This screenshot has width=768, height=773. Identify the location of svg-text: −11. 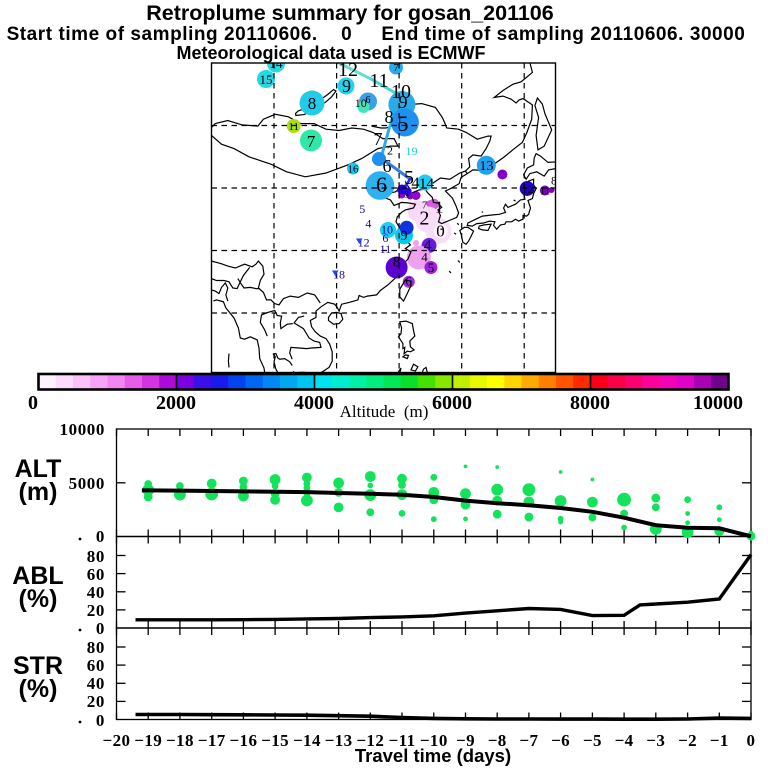
(402, 740).